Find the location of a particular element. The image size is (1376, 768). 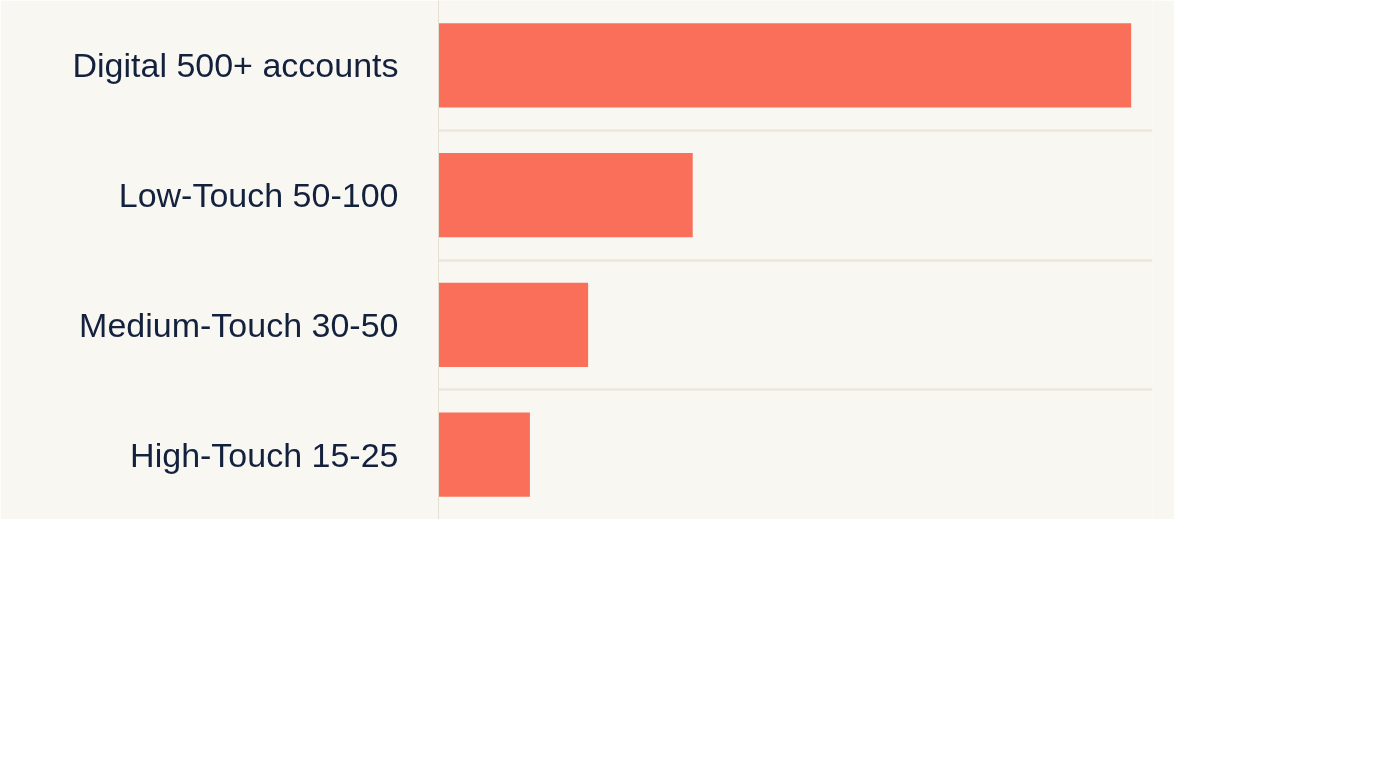

y-tick-label: High-Touch 15-25 is located at coordinates (264, 454).